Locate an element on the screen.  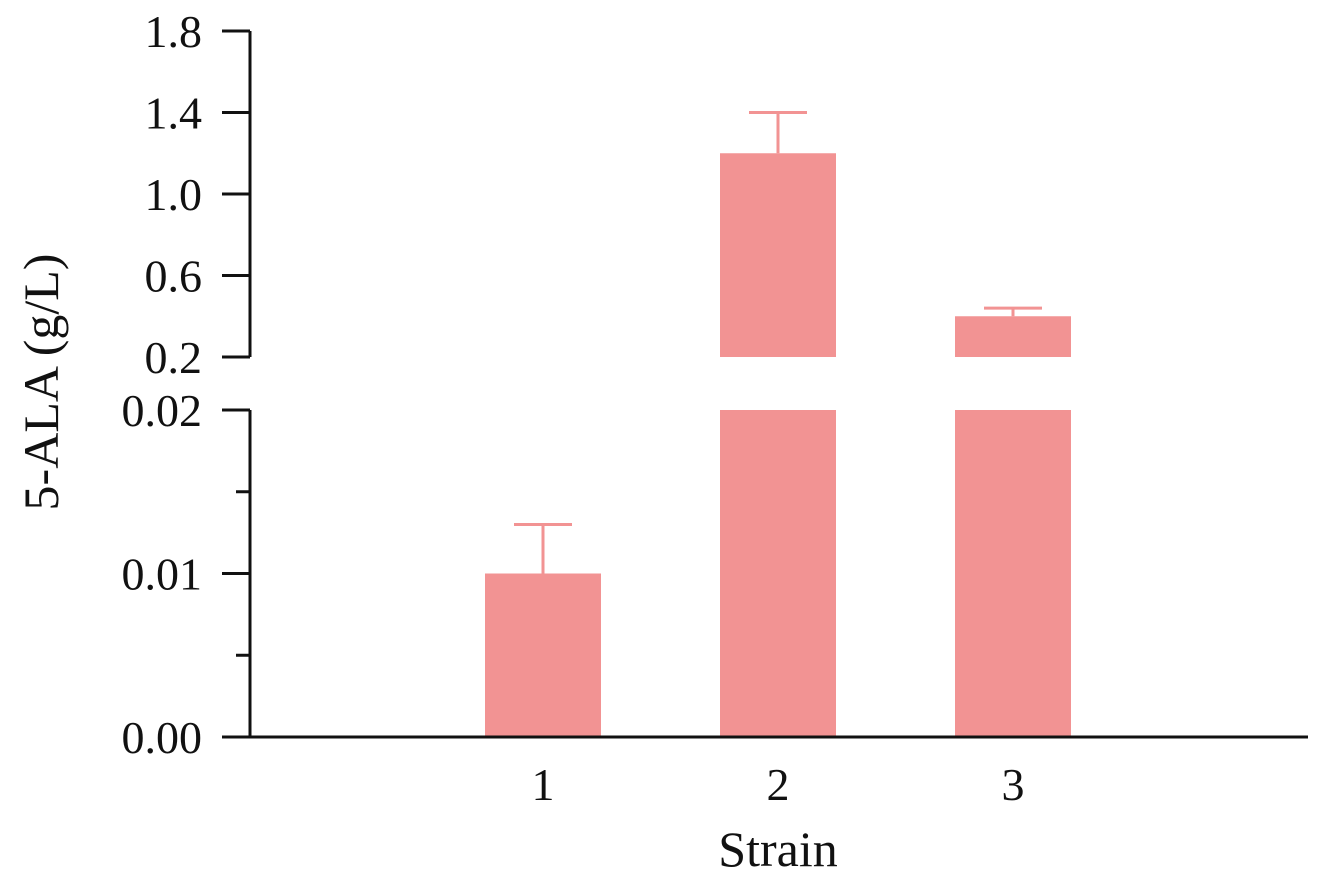
y-tick-label-upper-3: 1.4 is located at coordinates (174, 113).